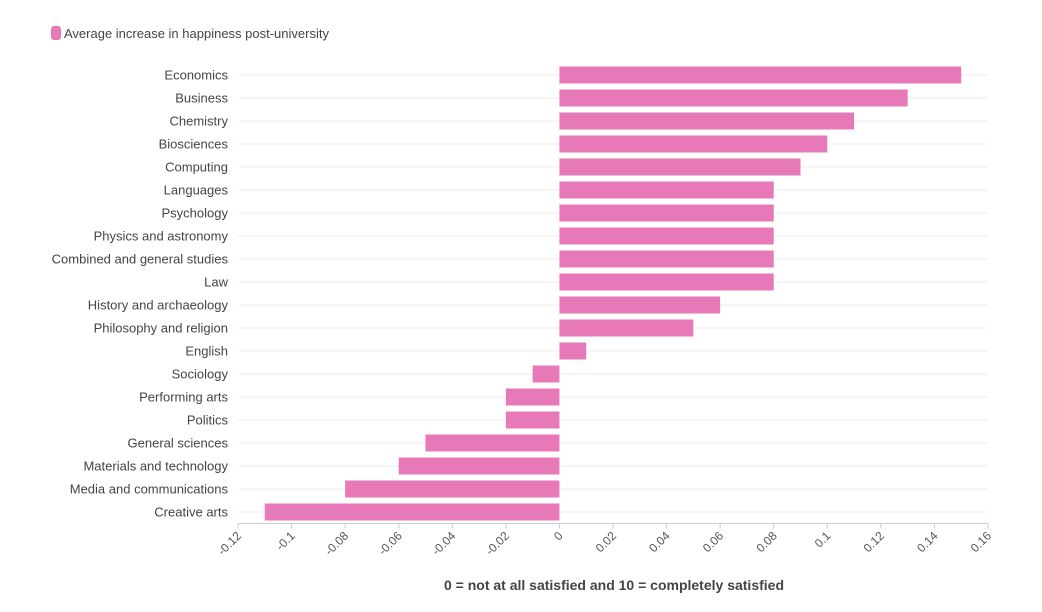 This screenshot has height=612, width=1042. Describe the element at coordinates (626, 328) in the screenshot. I see `bar-philosophy-and-religion` at that location.